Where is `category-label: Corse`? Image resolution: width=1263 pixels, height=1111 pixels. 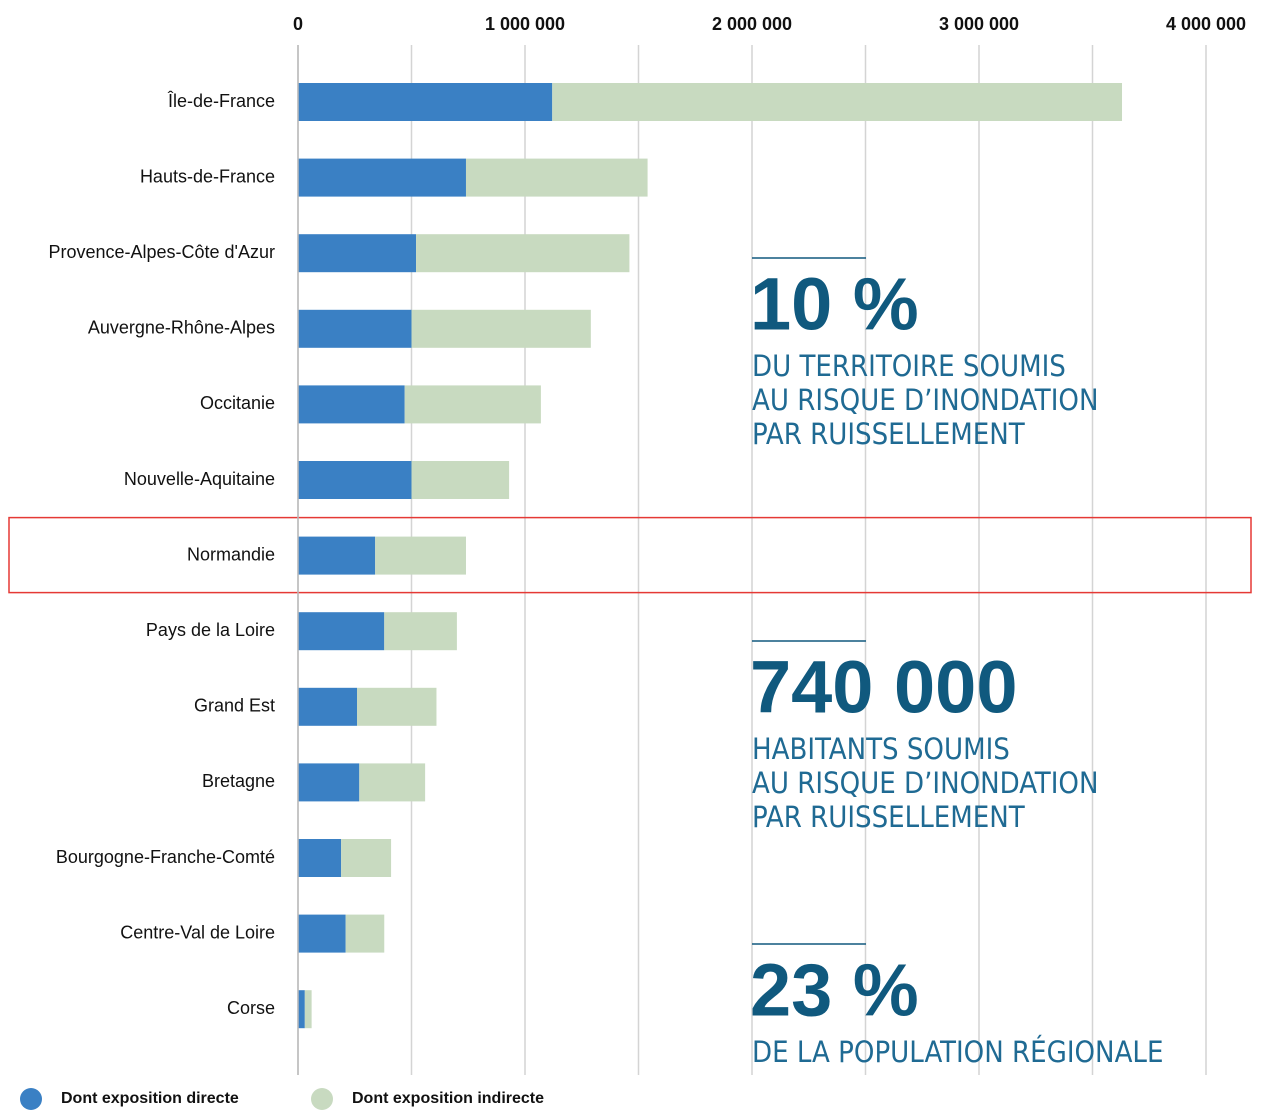 category-label: Corse is located at coordinates (251, 1008).